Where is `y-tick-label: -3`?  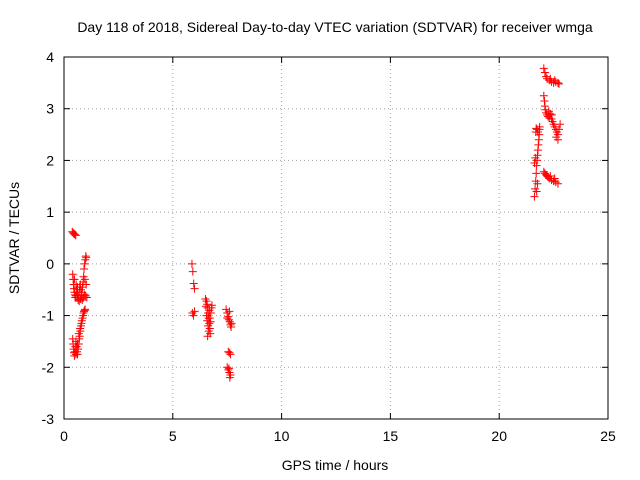 y-tick-label: -3 is located at coordinates (48, 419).